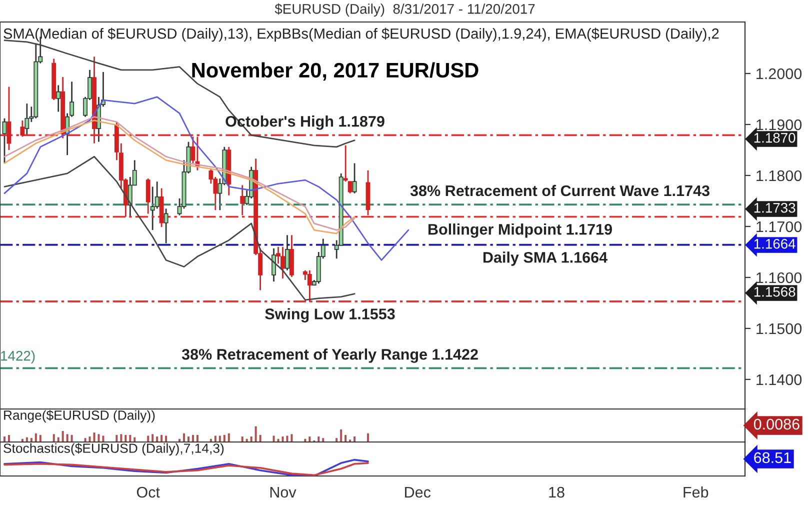 This screenshot has height=524, width=810. I want to click on text: Range($EURUSD (Daily)), so click(79, 416).